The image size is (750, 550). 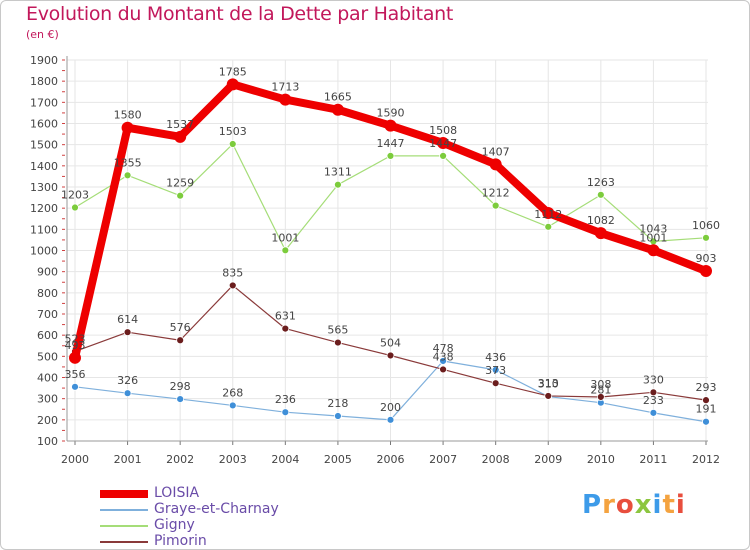 I want to click on x-tick-label: 2000, so click(x=75, y=459).